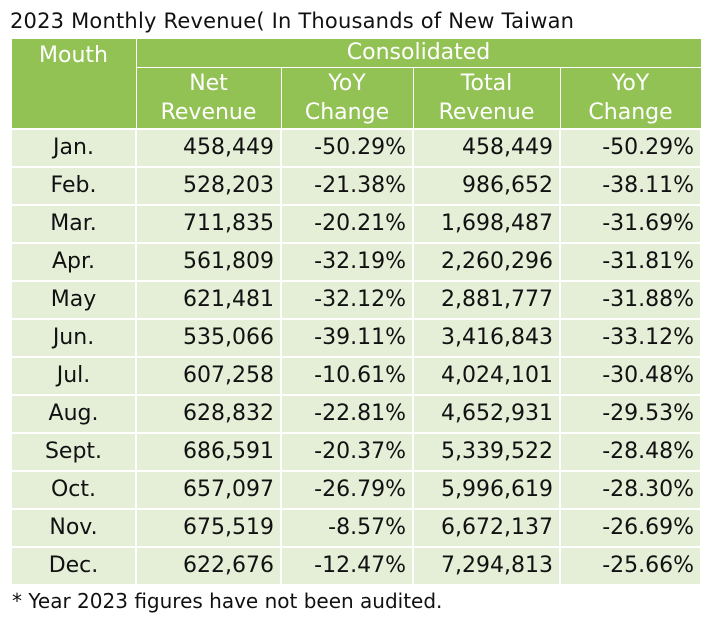 This screenshot has width=713, height=617. What do you see at coordinates (208, 224) in the screenshot?
I see `net-revenue-cell: 711,835` at bounding box center [208, 224].